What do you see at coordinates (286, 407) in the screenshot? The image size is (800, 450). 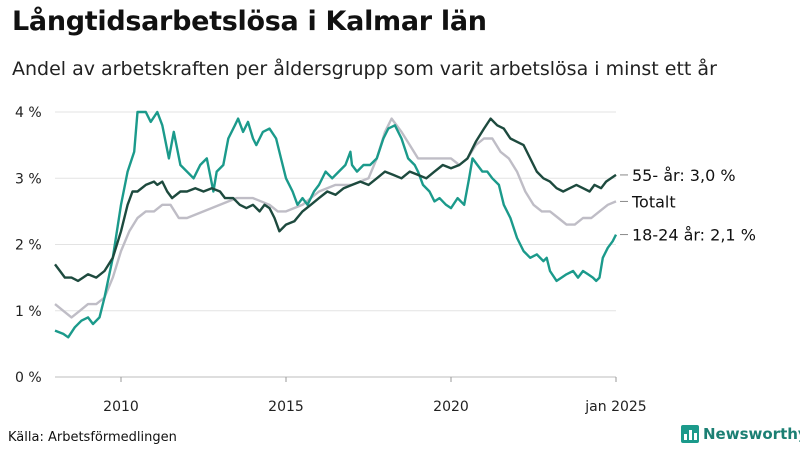 I see `x-tick-label: 2015` at bounding box center [286, 407].